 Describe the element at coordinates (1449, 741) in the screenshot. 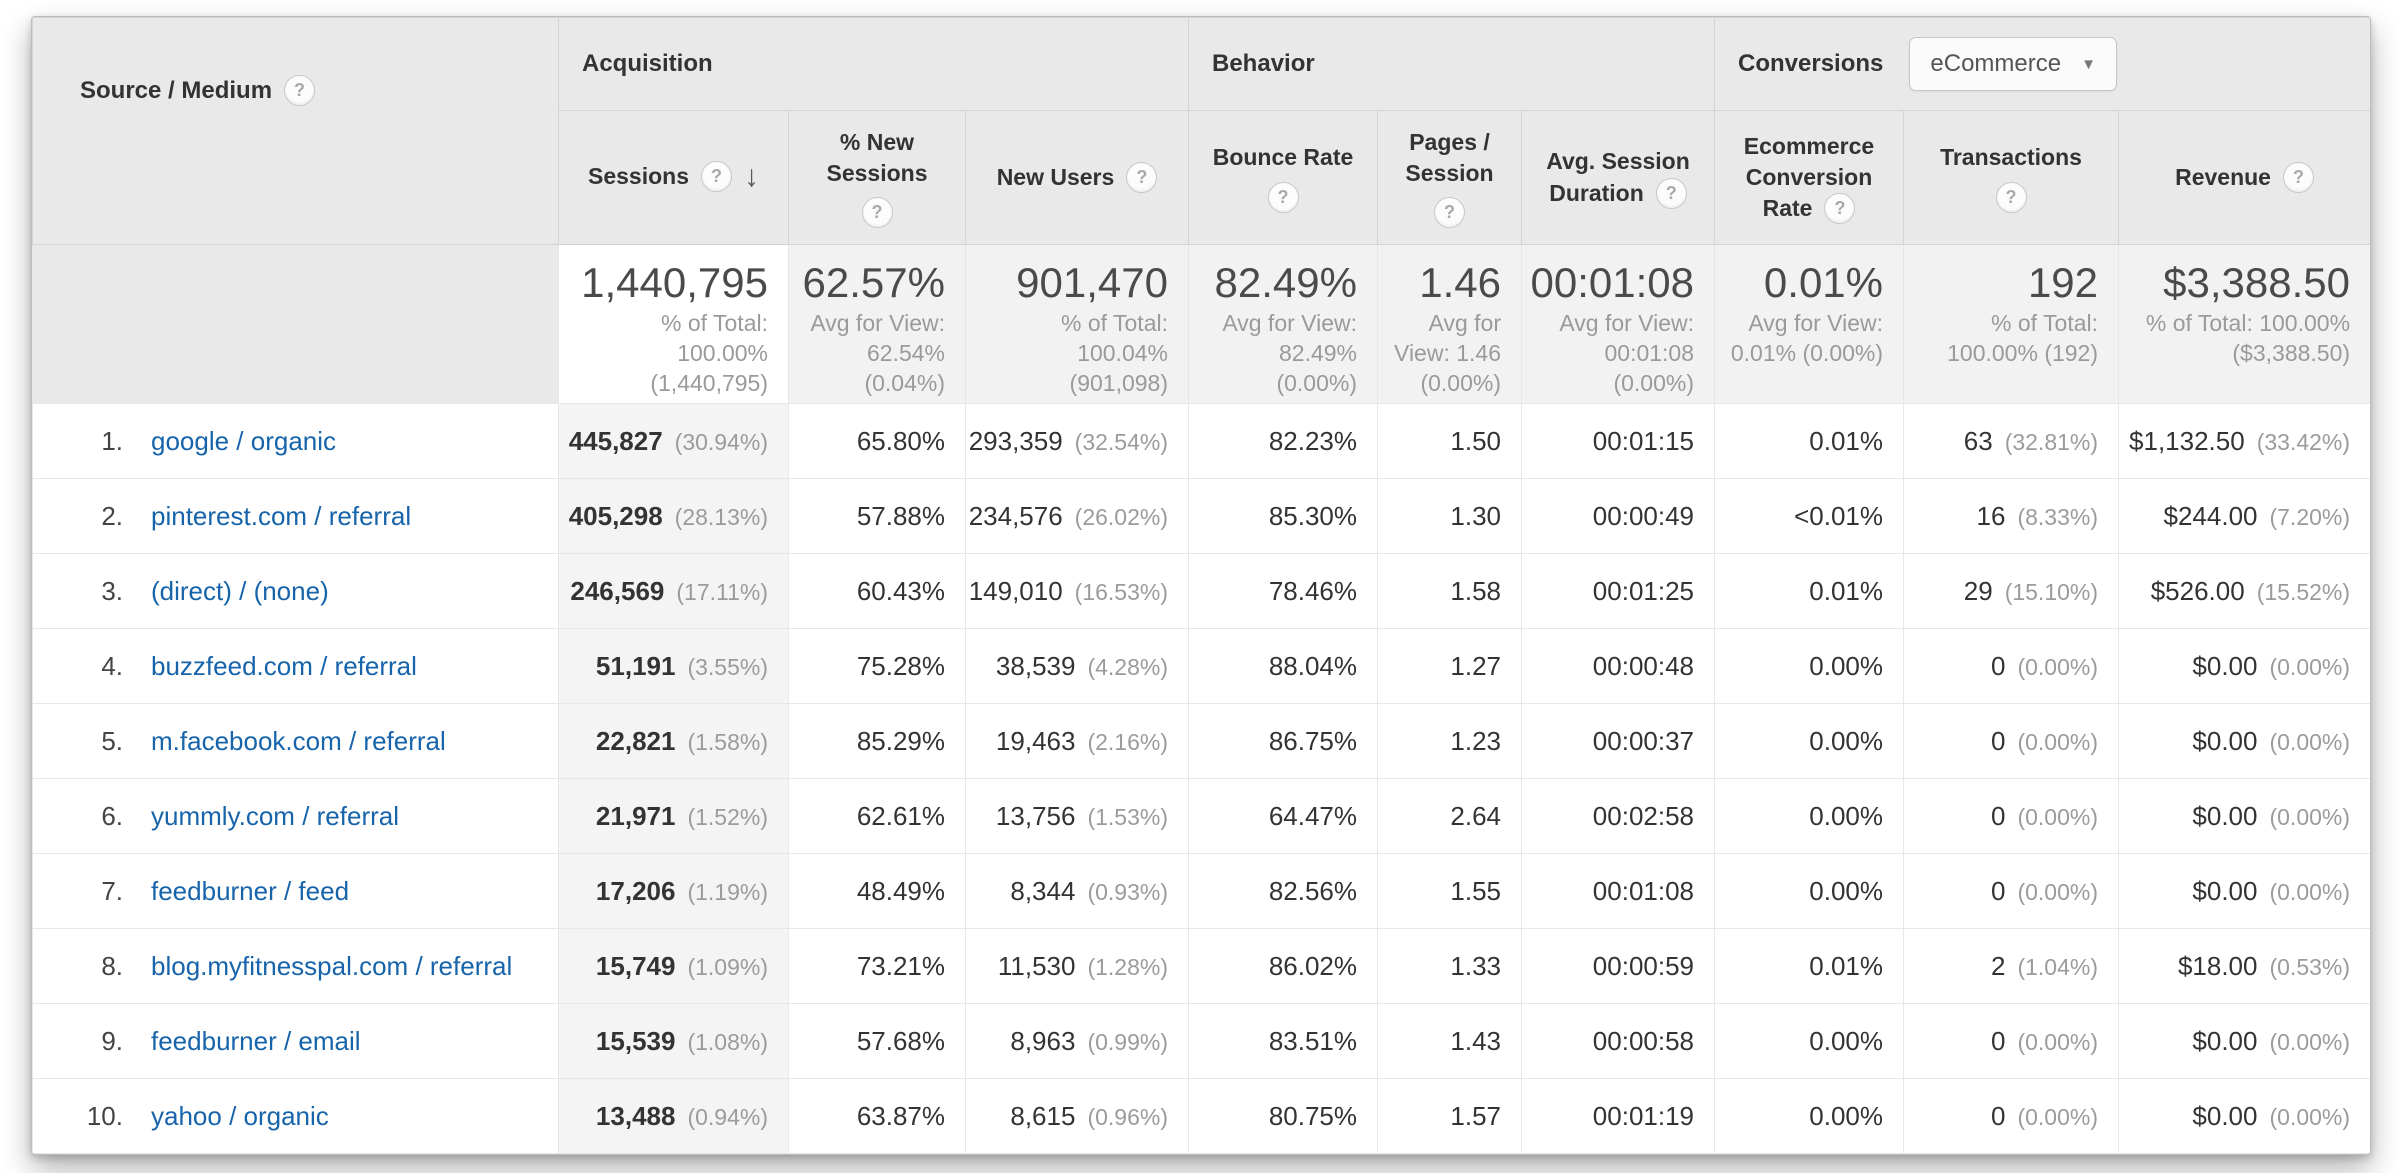

I see `pages-session-cell: 1.23` at that location.